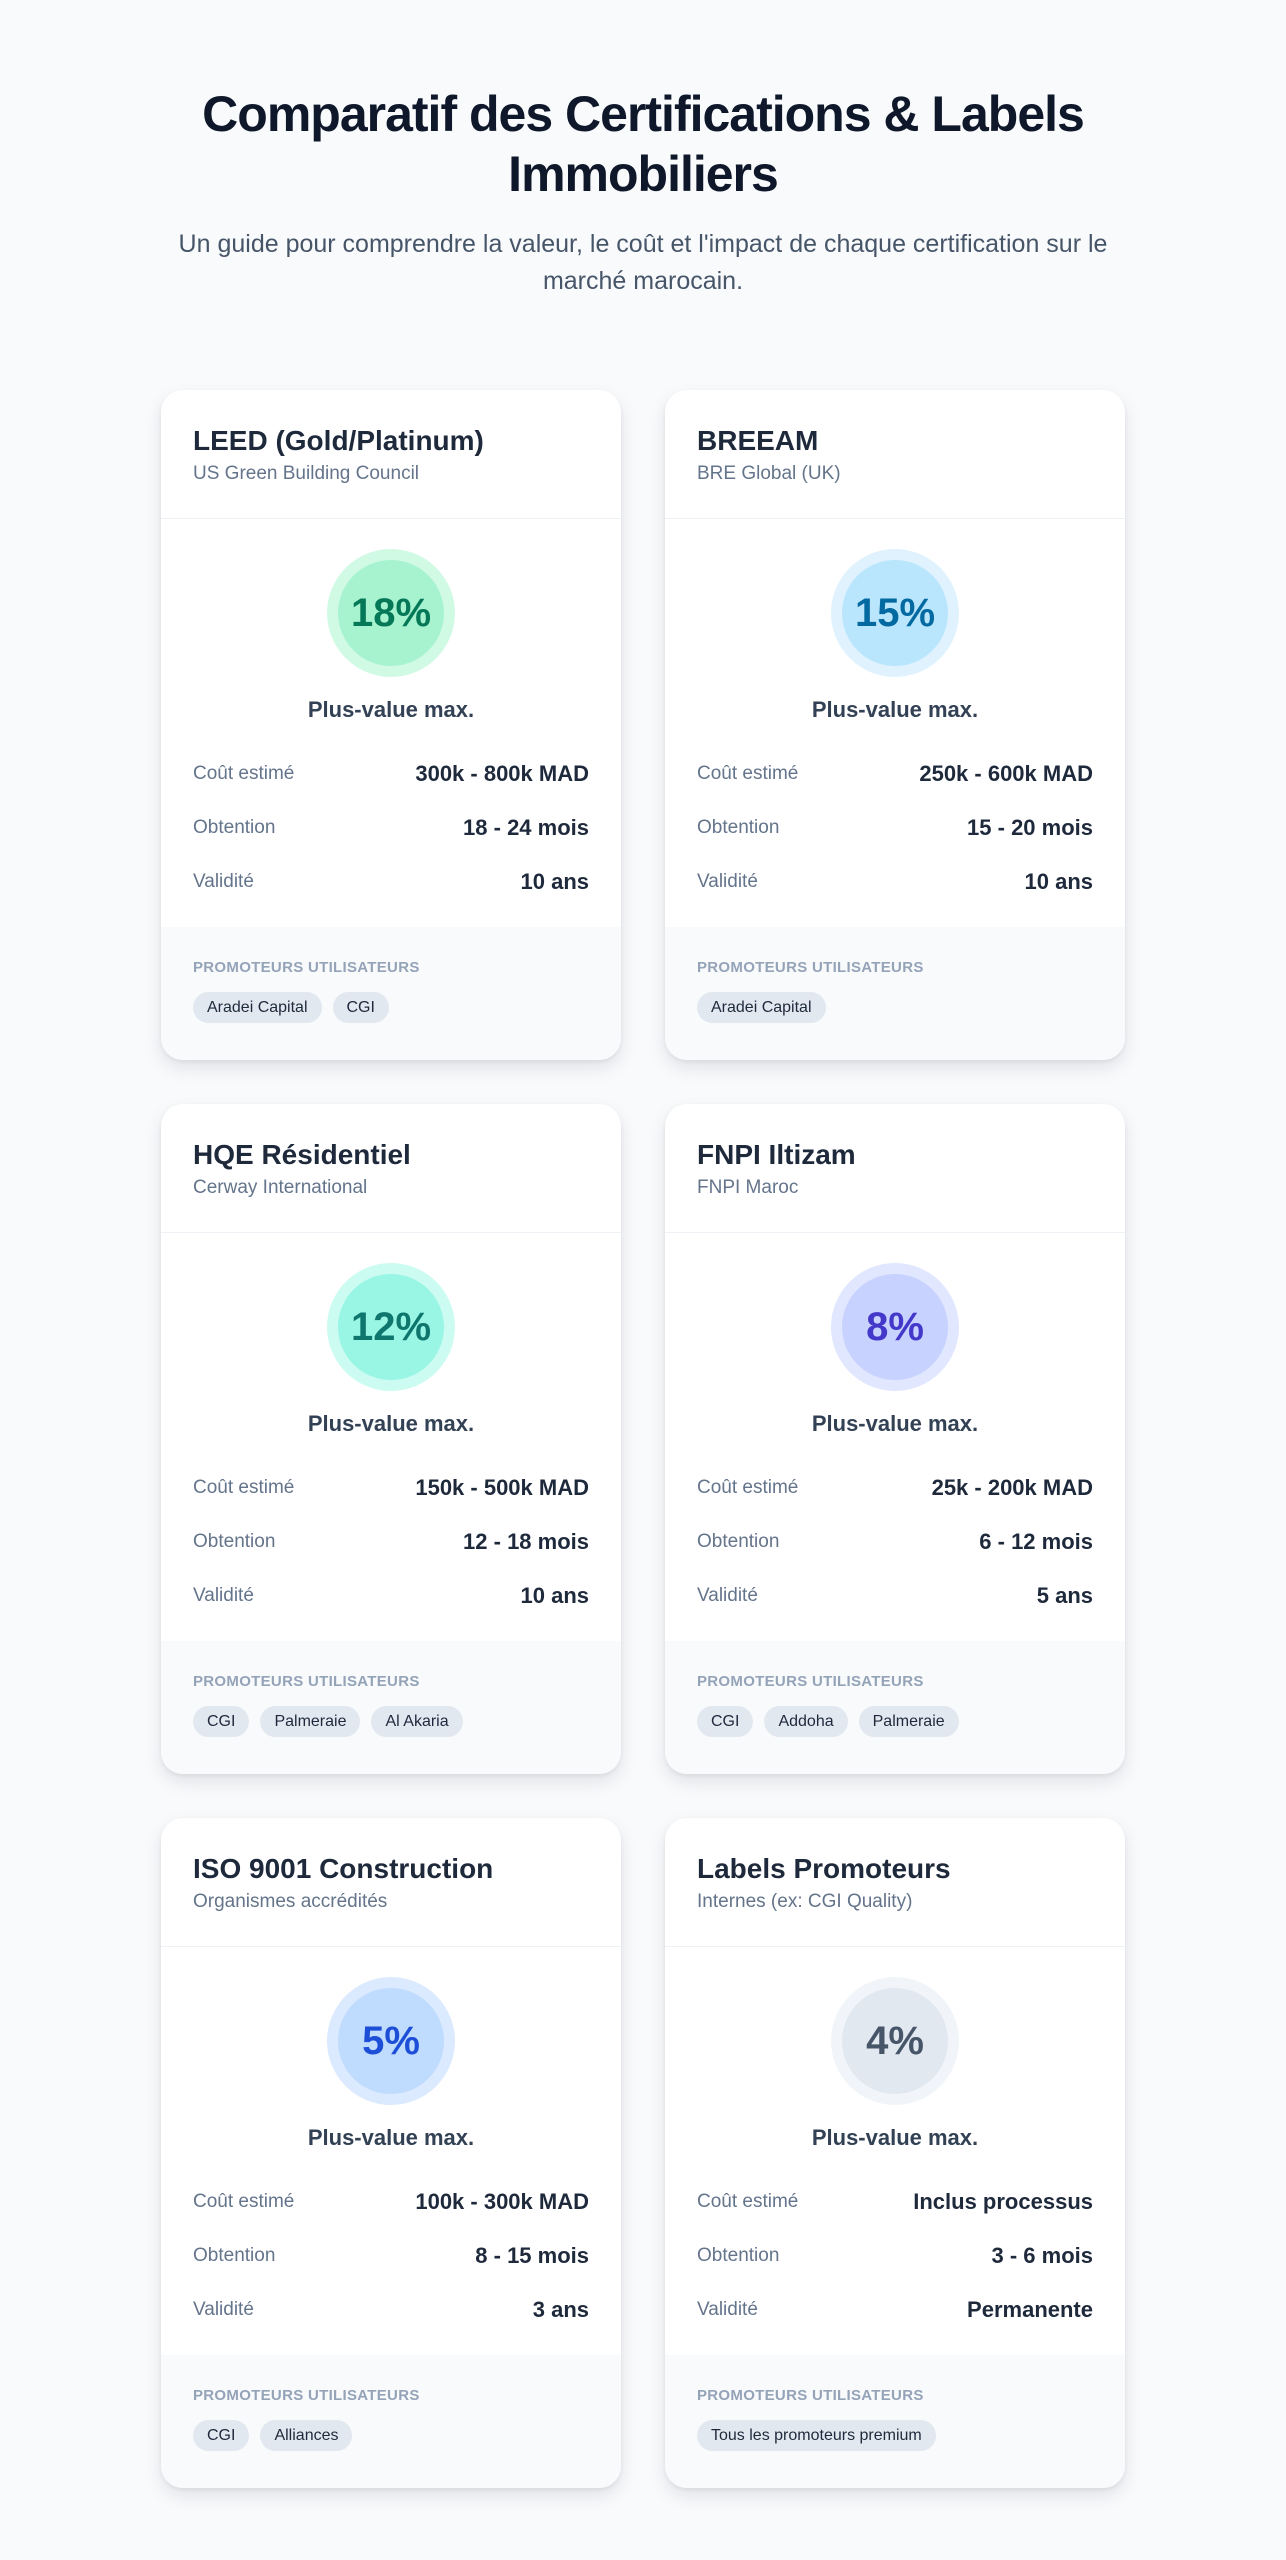 The height and width of the screenshot is (2560, 1286). Describe the element at coordinates (526, 827) in the screenshot. I see `duration-value: 18 - 24 mois` at that location.